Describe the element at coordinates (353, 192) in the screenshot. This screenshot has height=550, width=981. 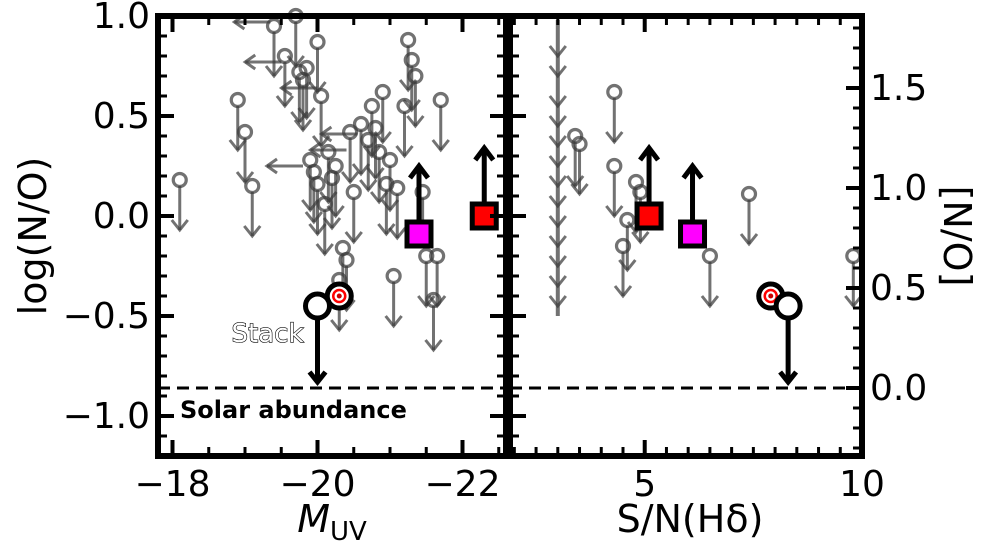
I see `upper-limit-point-23-marker` at that location.